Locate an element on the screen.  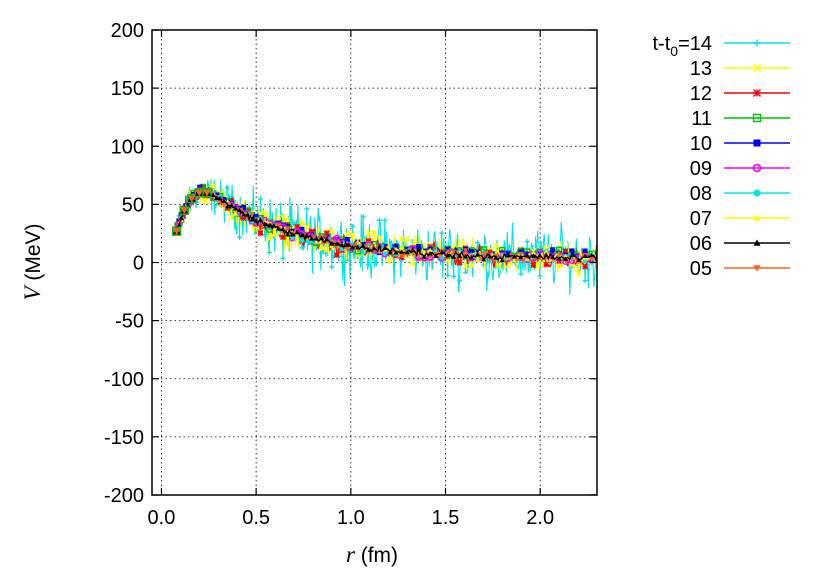
data-markers is located at coordinates (384, 237).